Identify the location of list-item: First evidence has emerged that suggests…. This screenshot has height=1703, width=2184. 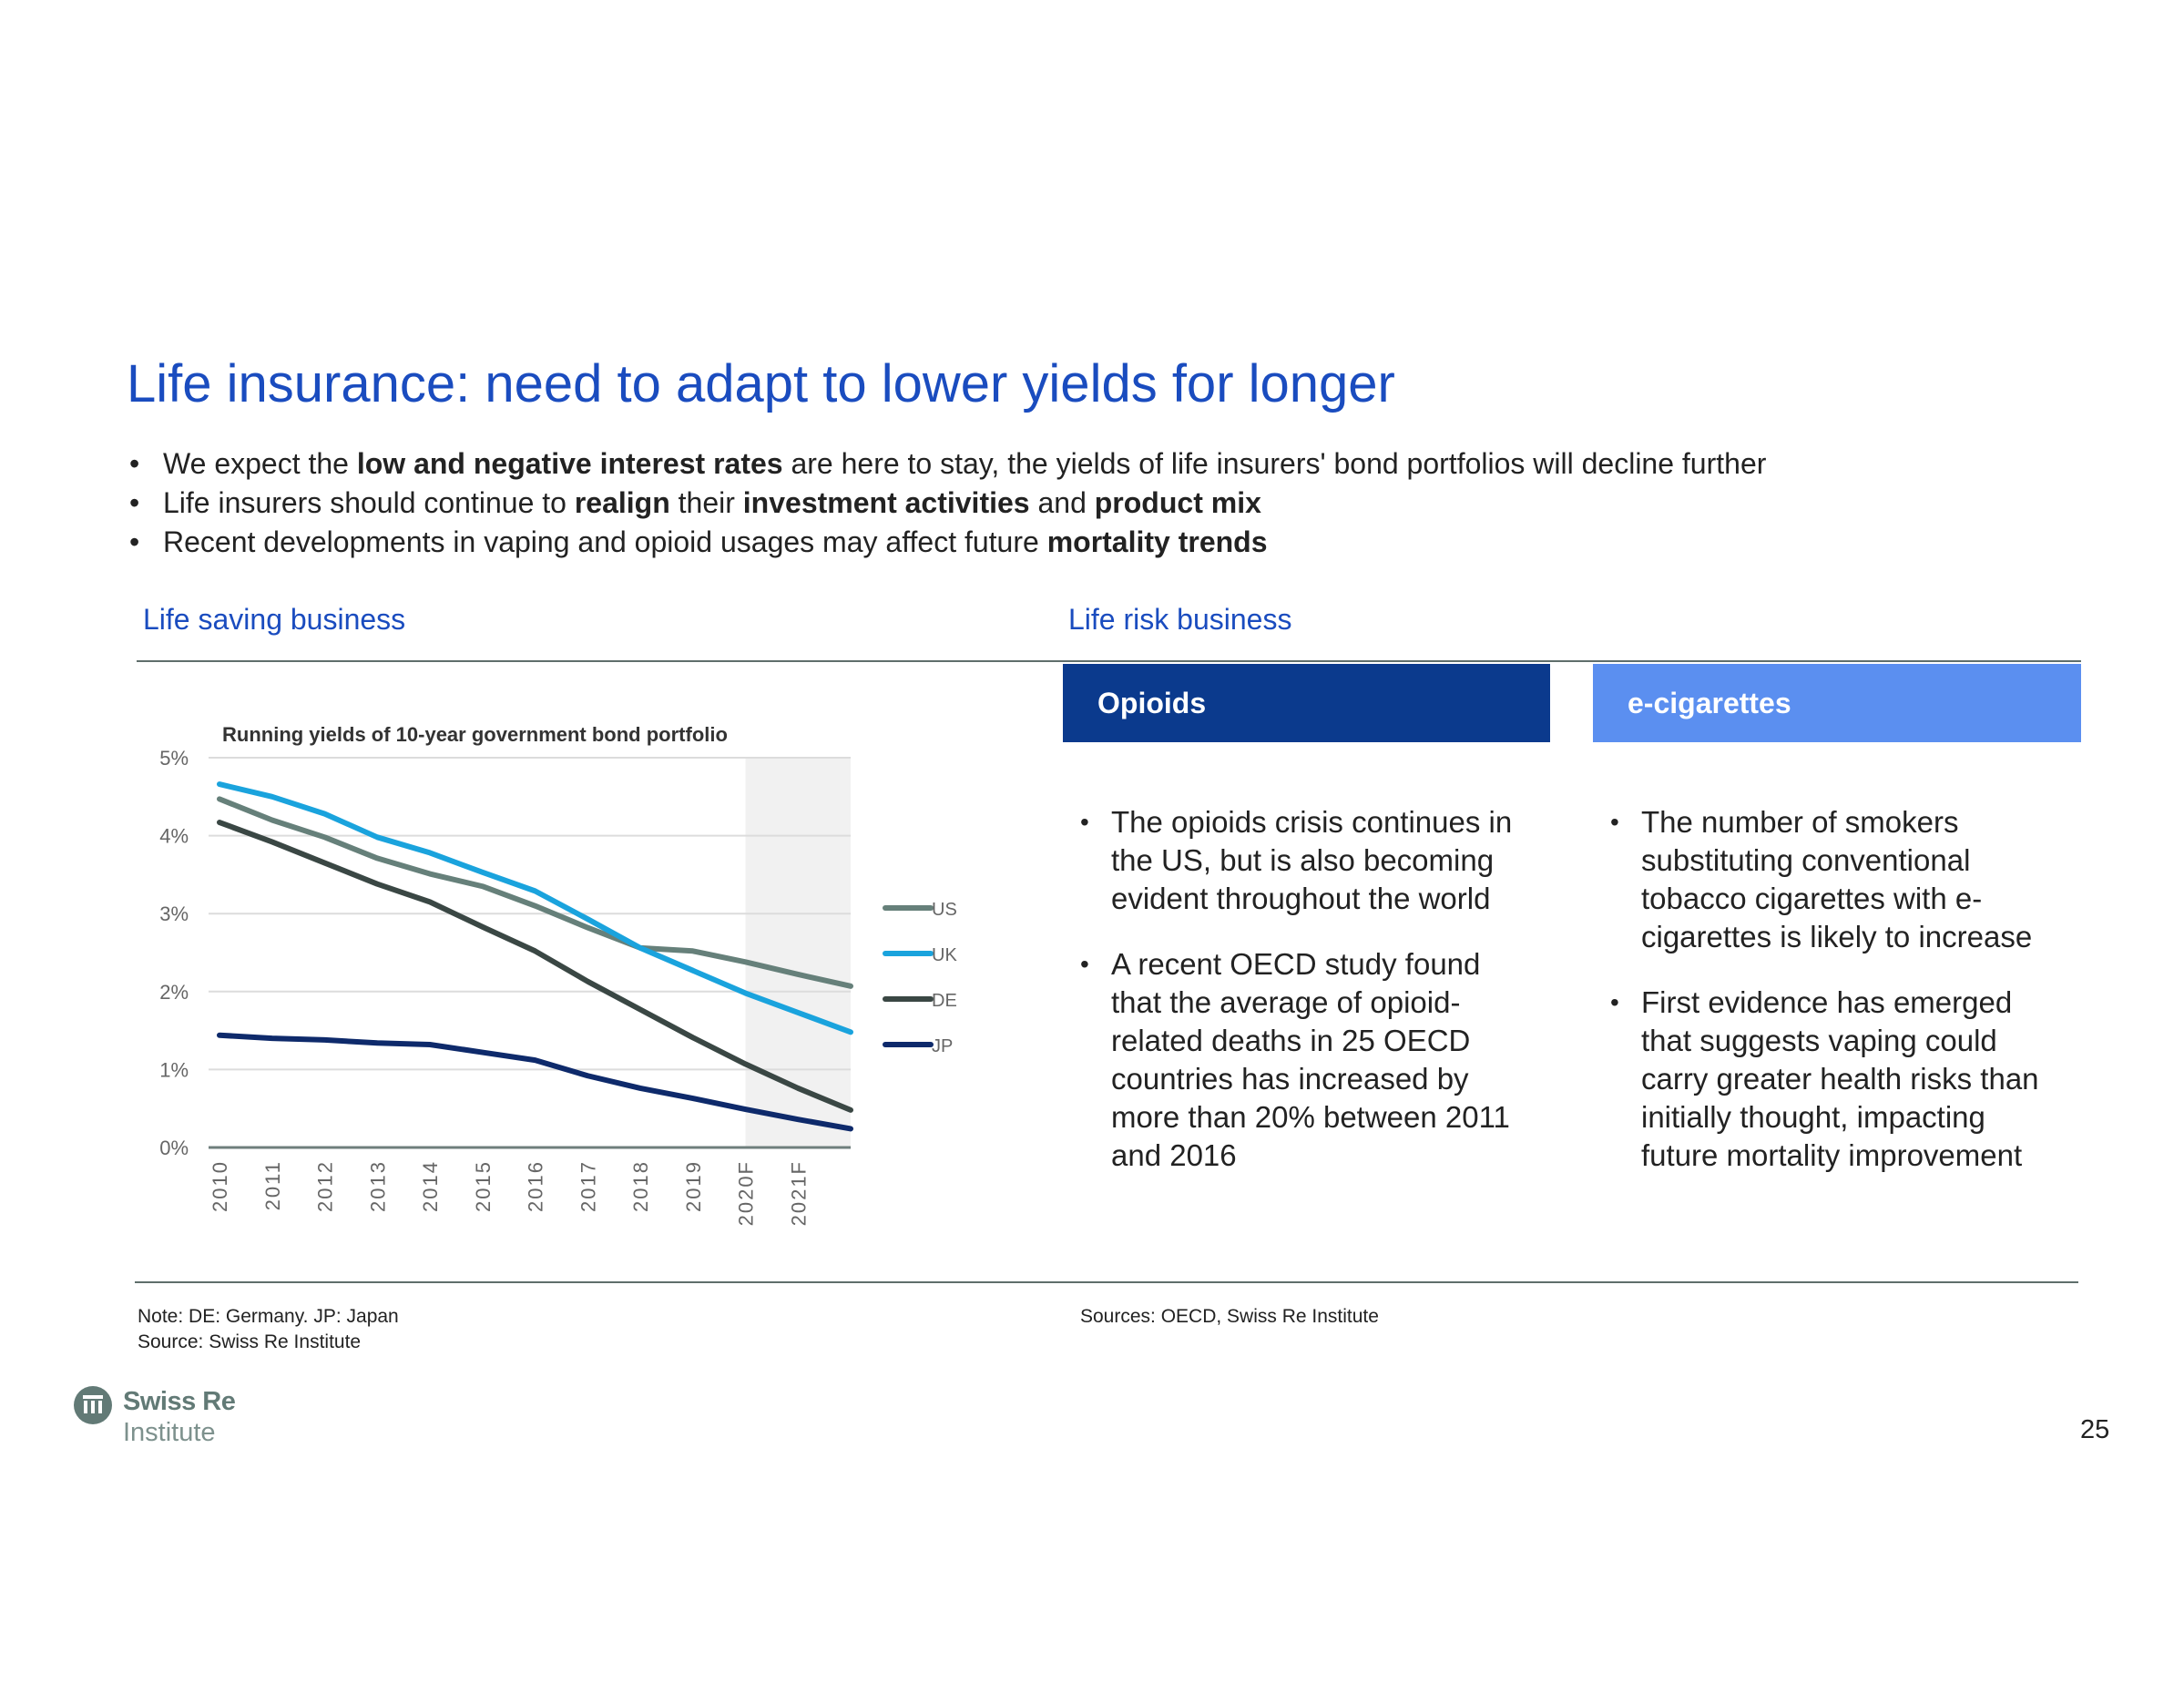
(1838, 1079).